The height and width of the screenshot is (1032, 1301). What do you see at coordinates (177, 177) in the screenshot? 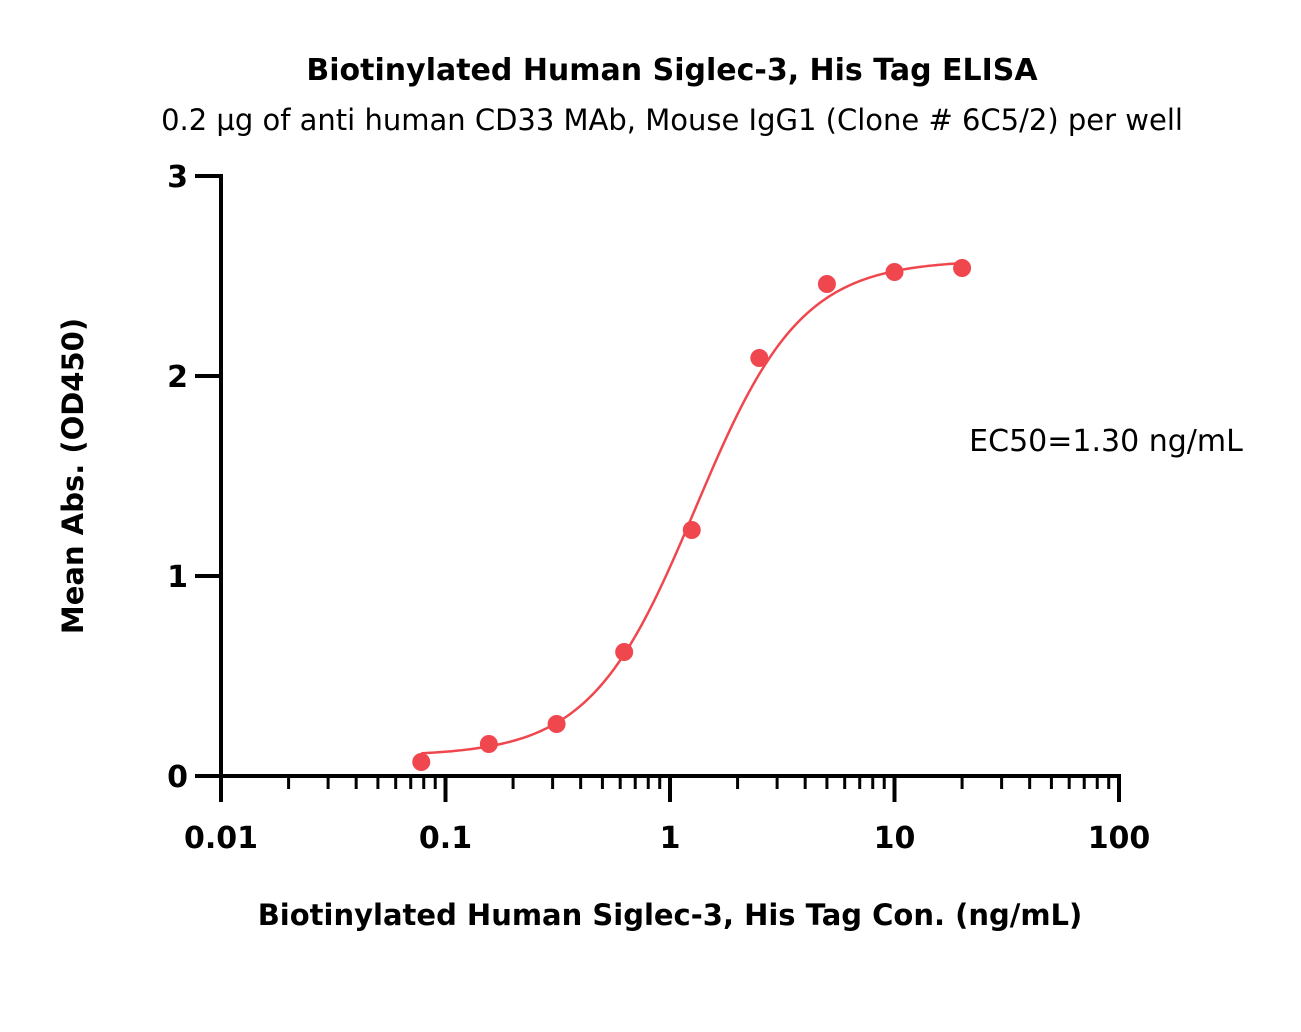
I see `y-tick-label: 3` at bounding box center [177, 177].